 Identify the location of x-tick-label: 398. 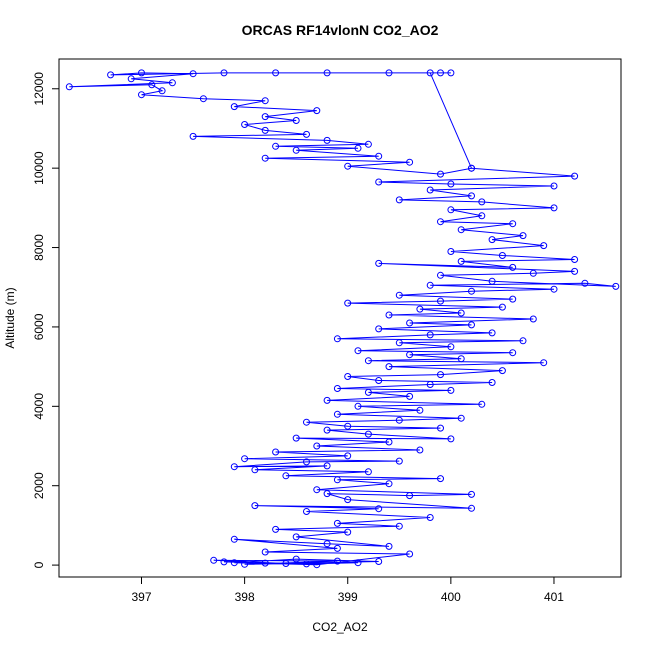
(245, 597).